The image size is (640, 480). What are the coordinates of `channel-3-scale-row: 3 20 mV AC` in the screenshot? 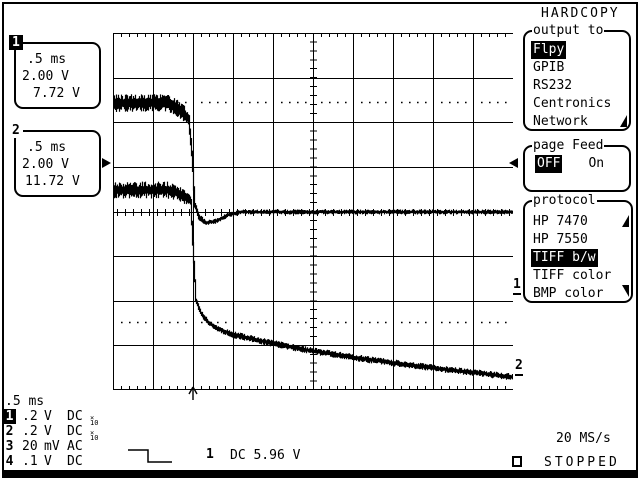 It's located at (50, 446).